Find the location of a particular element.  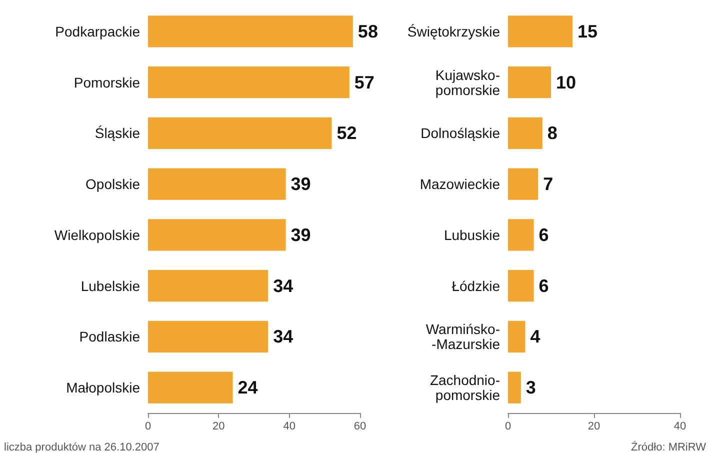

y-tick-label: Wielkopolskie is located at coordinates (97, 234).